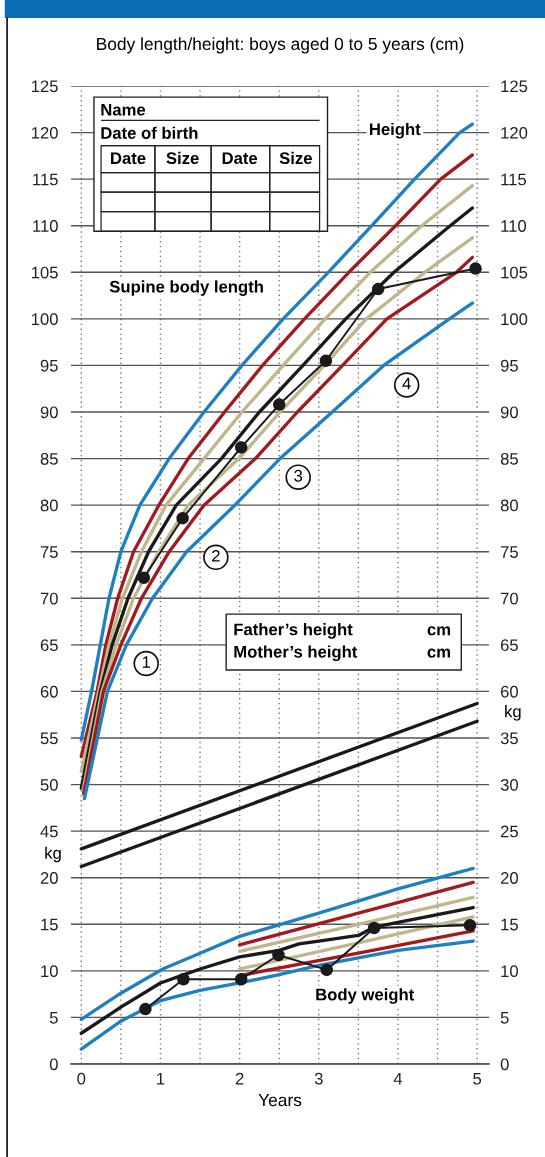 The height and width of the screenshot is (1157, 545). What do you see at coordinates (49, 831) in the screenshot?
I see `y-tick-label: 45` at bounding box center [49, 831].